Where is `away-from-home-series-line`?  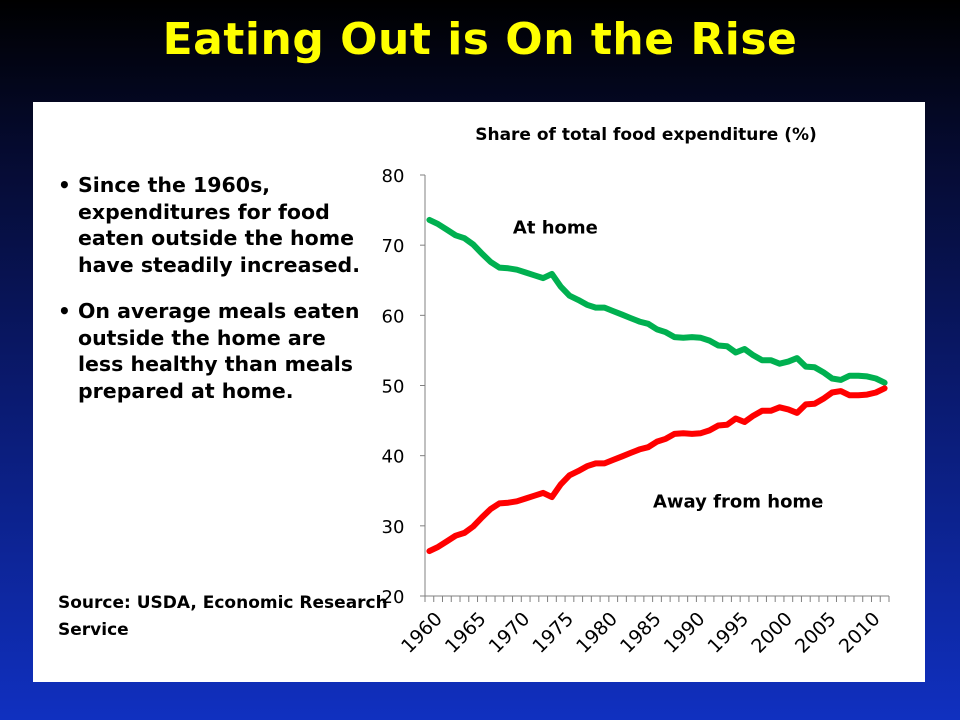 away-from-home-series-line is located at coordinates (657, 470).